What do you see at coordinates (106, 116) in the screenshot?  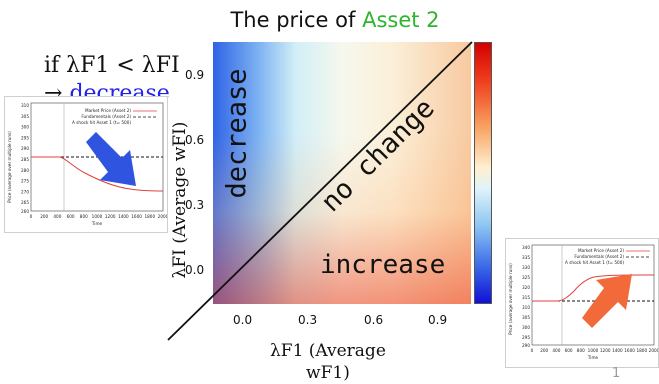 I see `mini-left-legend: Fundamentals (Asset 2)` at bounding box center [106, 116].